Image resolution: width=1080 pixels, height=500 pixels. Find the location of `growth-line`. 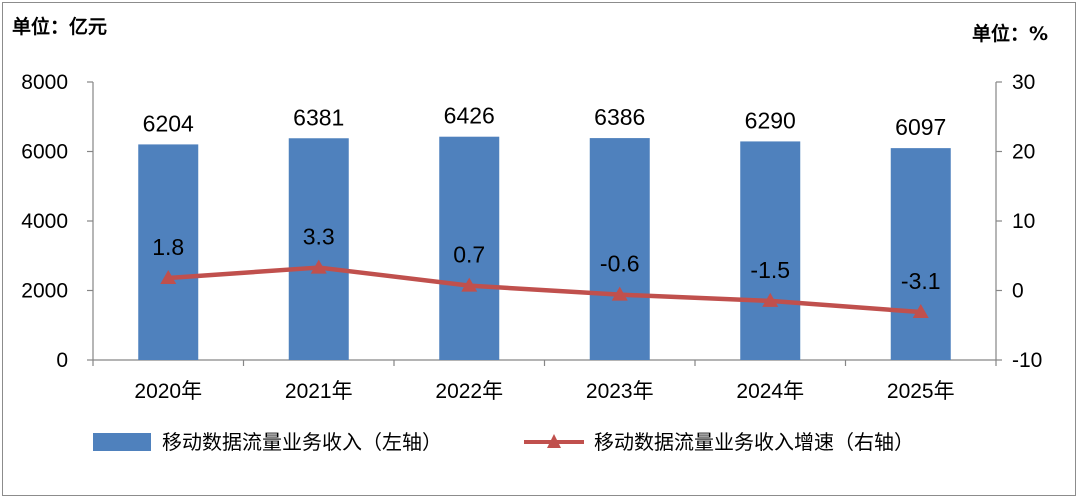

growth-line is located at coordinates (544, 289).